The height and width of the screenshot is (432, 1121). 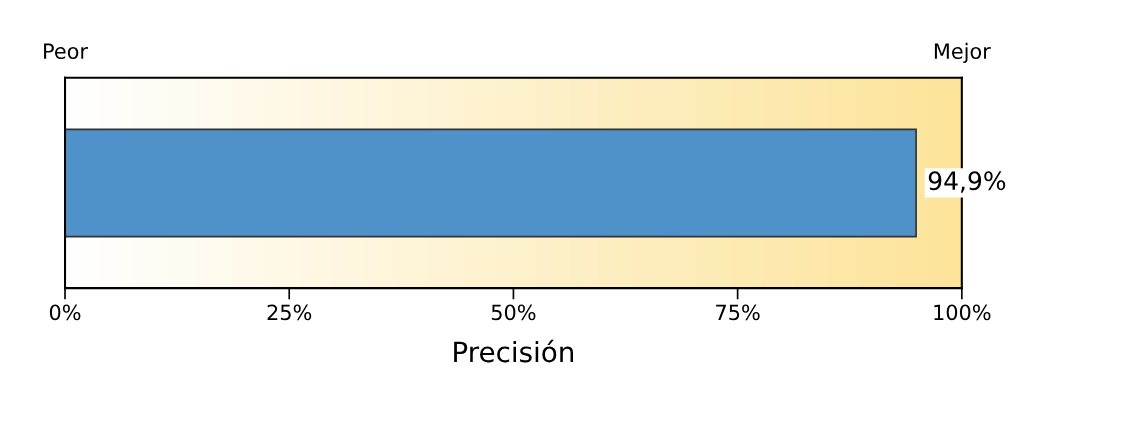 I want to click on x-tick-label: 100%, so click(x=962, y=312).